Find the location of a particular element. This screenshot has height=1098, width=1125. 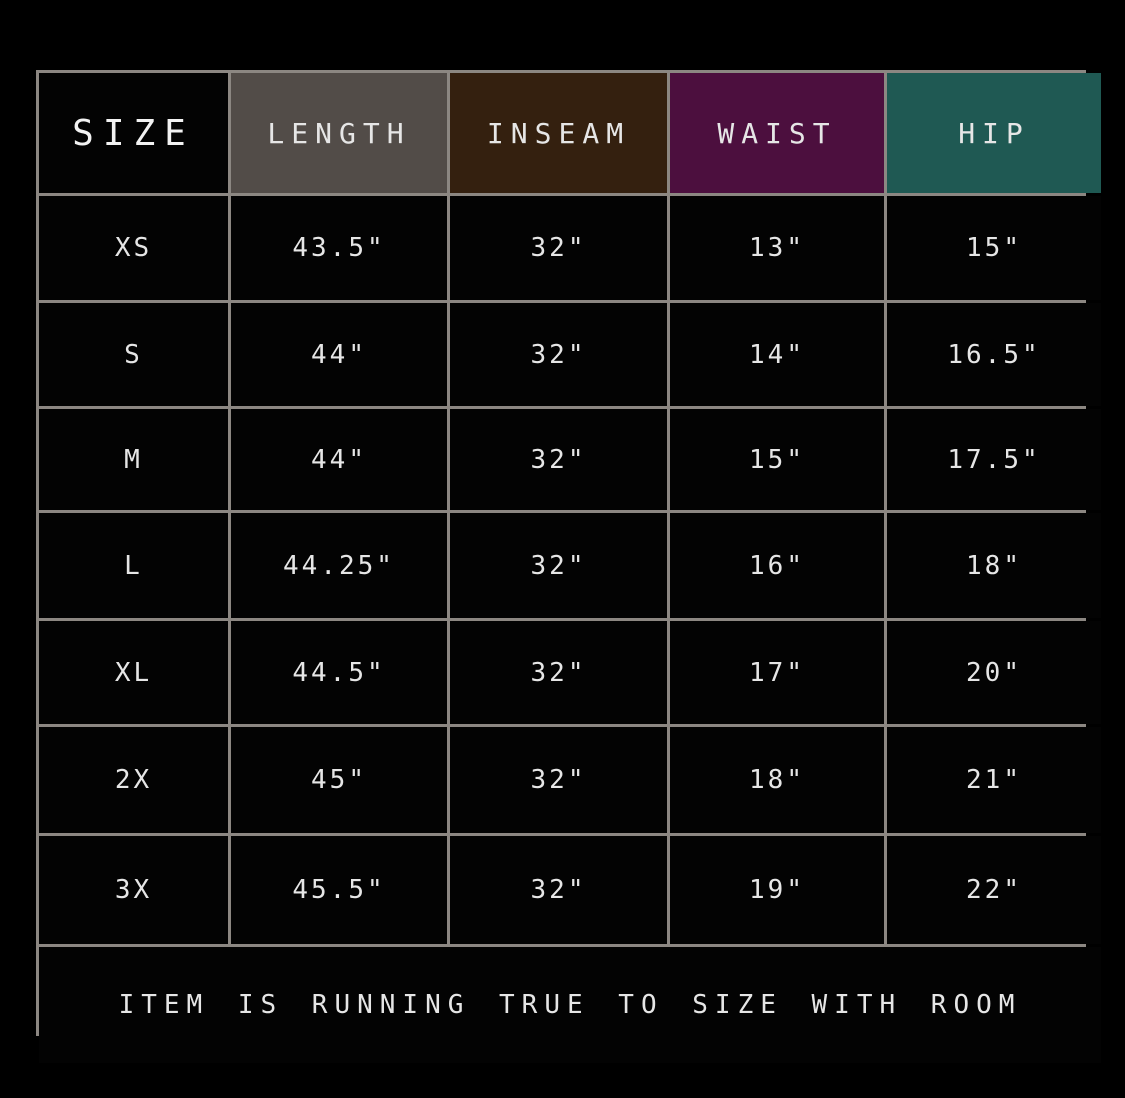

cell-waist: 15" is located at coordinates (777, 459).